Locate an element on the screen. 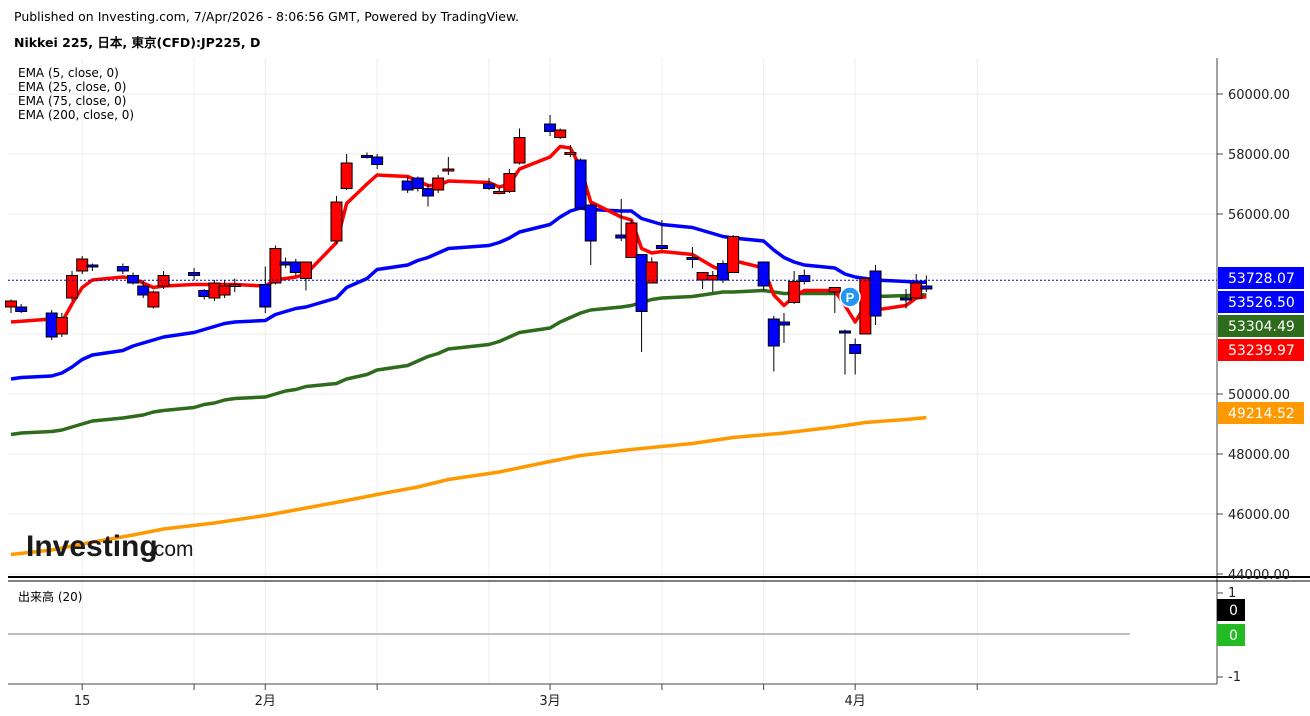 Image resolution: width=1310 pixels, height=716 pixels. time-tick-label: 3月 is located at coordinates (549, 701).